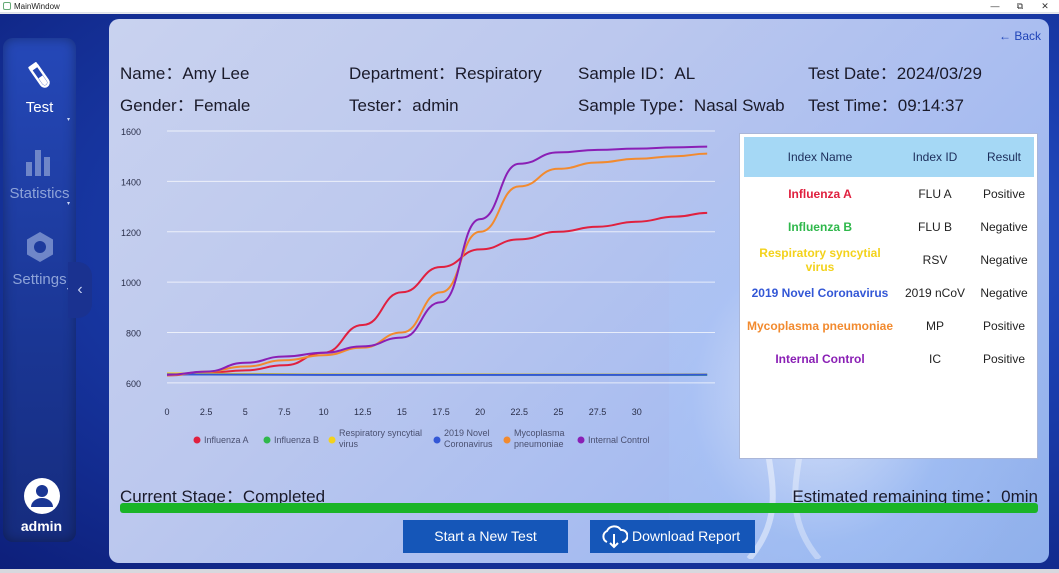  Describe the element at coordinates (485, 536) in the screenshot. I see `start-new-test-button: Start a New Test` at that location.